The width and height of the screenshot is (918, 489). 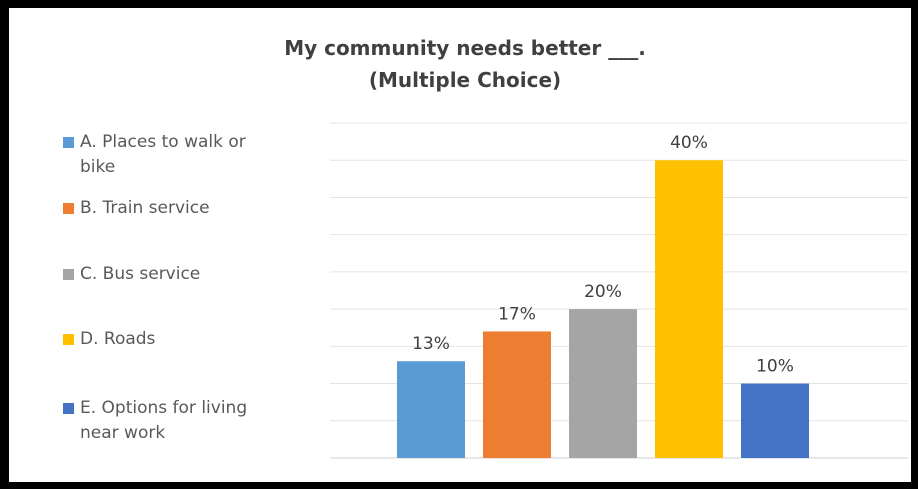 I want to click on legend-swatch-a, so click(x=68, y=142).